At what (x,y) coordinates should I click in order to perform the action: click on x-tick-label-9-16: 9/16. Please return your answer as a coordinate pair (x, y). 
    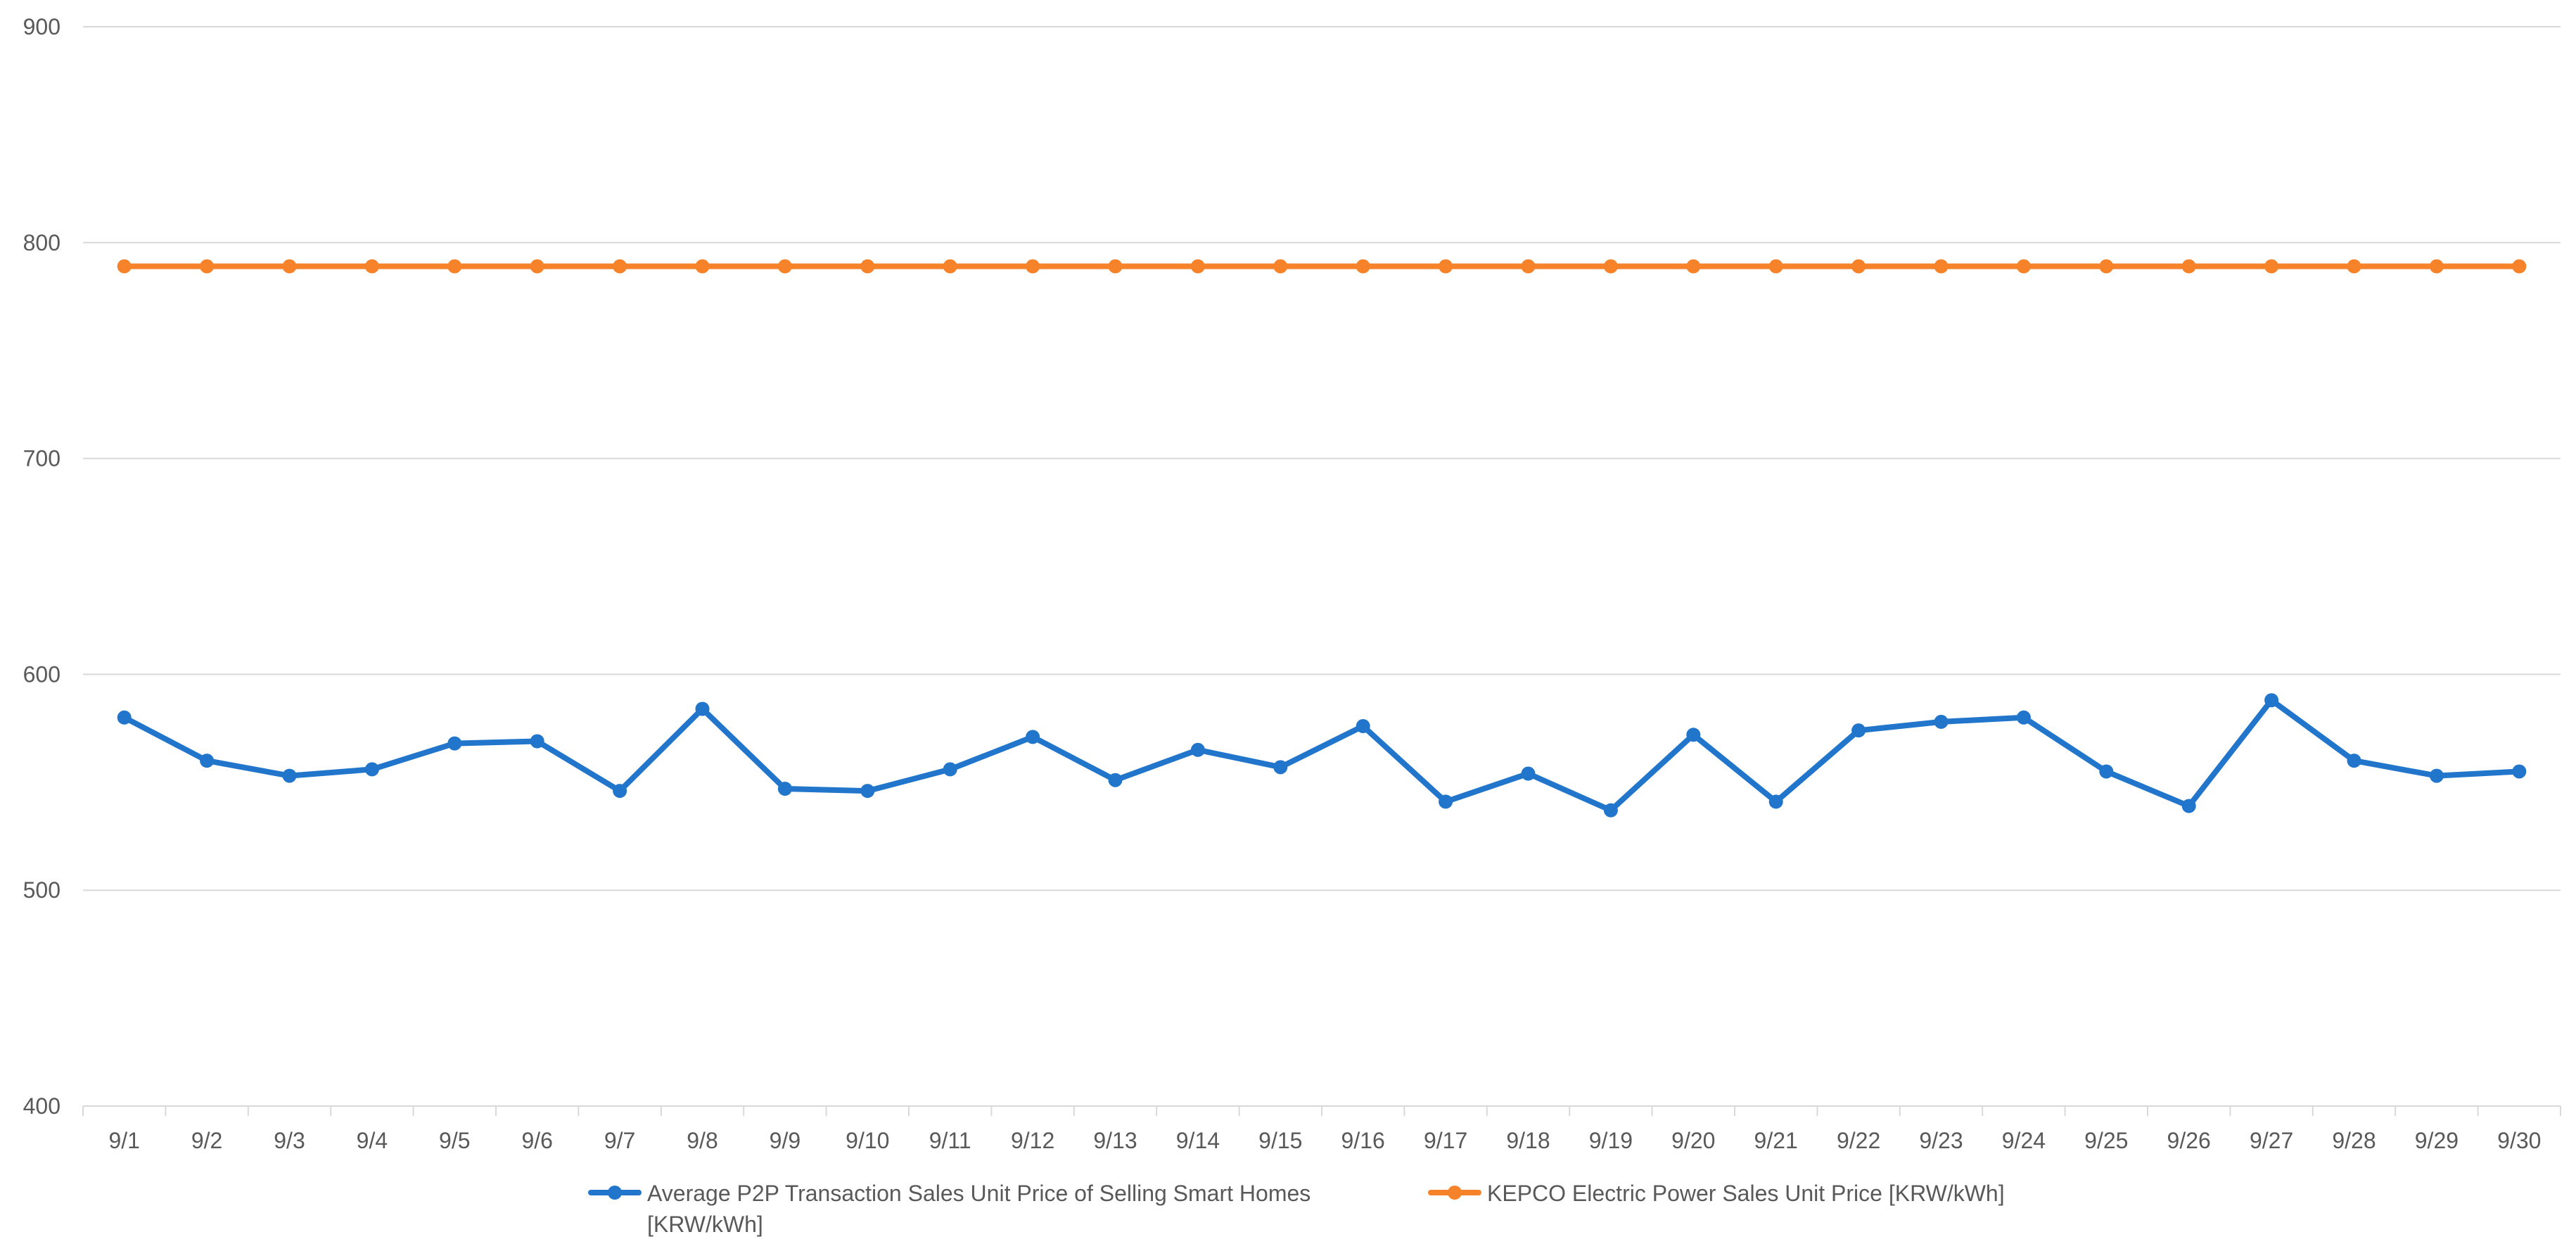
    Looking at the image, I should click on (1363, 1140).